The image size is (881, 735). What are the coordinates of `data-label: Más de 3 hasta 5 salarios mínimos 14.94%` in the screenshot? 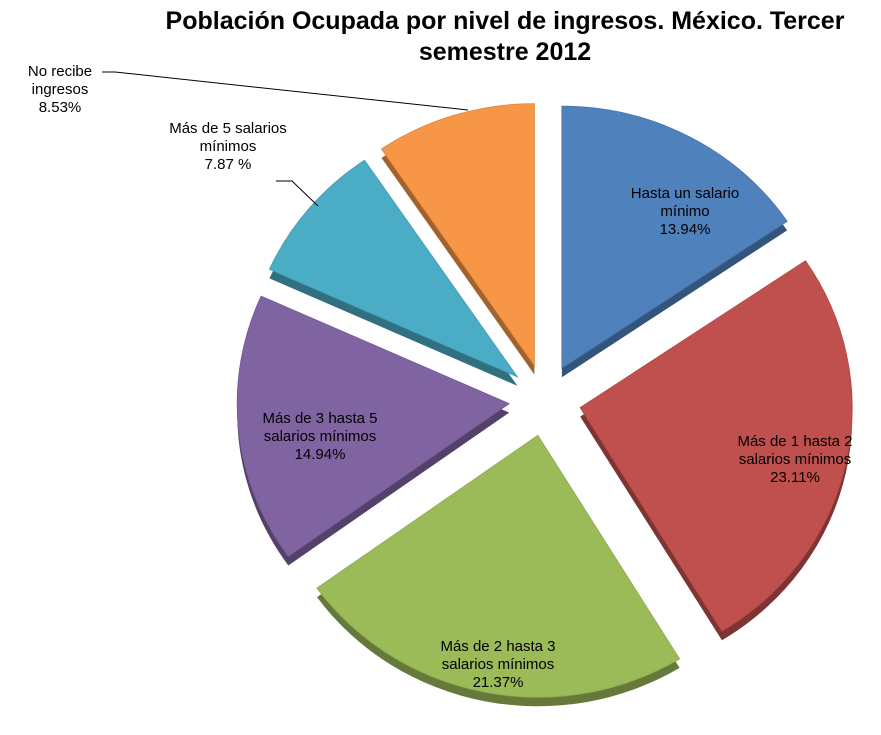 It's located at (320, 437).